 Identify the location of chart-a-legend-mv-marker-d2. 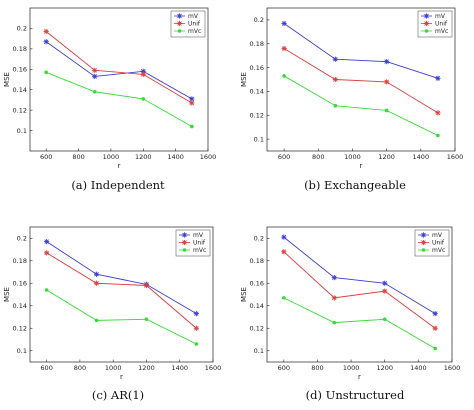
(179, 16).